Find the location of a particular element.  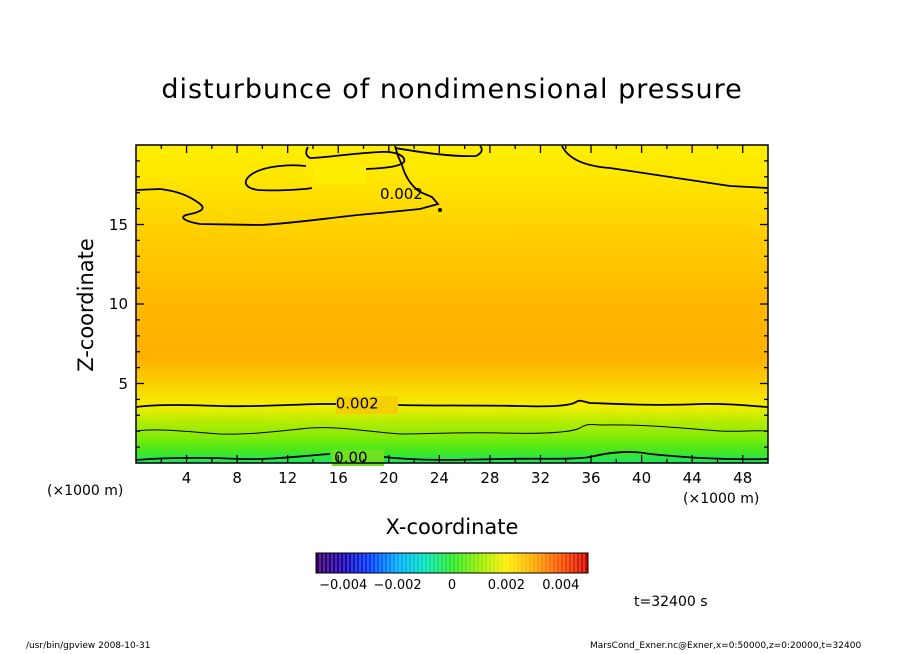

x-tick-label: 24 is located at coordinates (439, 478).